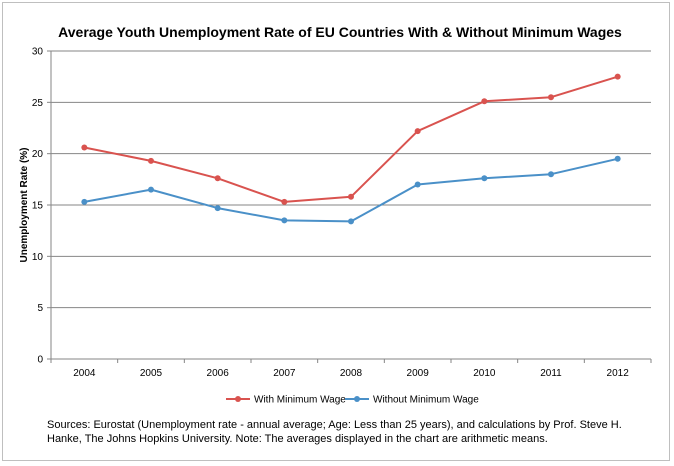 Image resolution: width=674 pixels, height=466 pixels. Describe the element at coordinates (284, 373) in the screenshot. I see `x-tick-label: 2007` at that location.